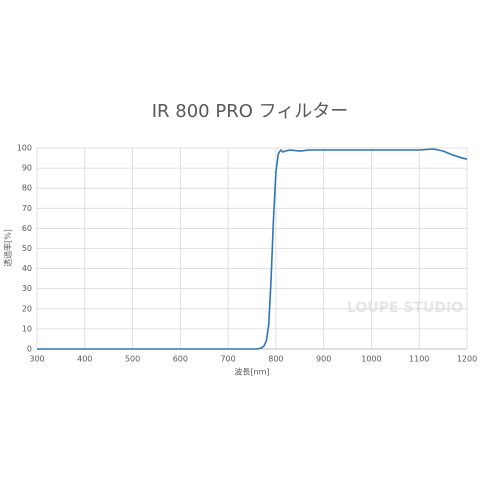  What do you see at coordinates (250, 111) in the screenshot?
I see `chart-title: IR 800 PRO フィルター` at bounding box center [250, 111].